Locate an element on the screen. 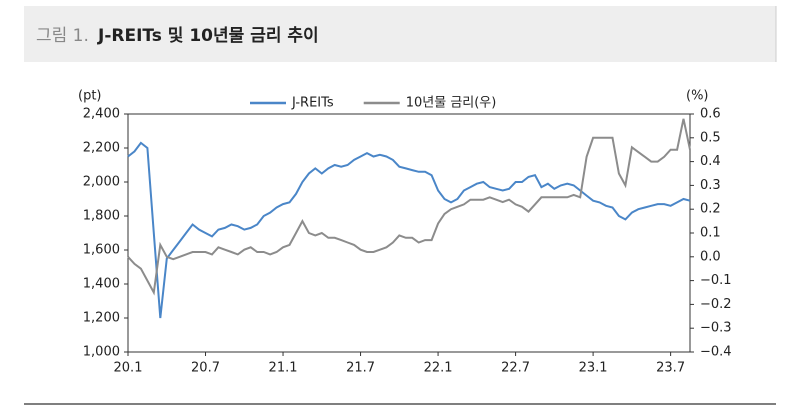  y2-tick-label: −0.3 is located at coordinates (716, 328).